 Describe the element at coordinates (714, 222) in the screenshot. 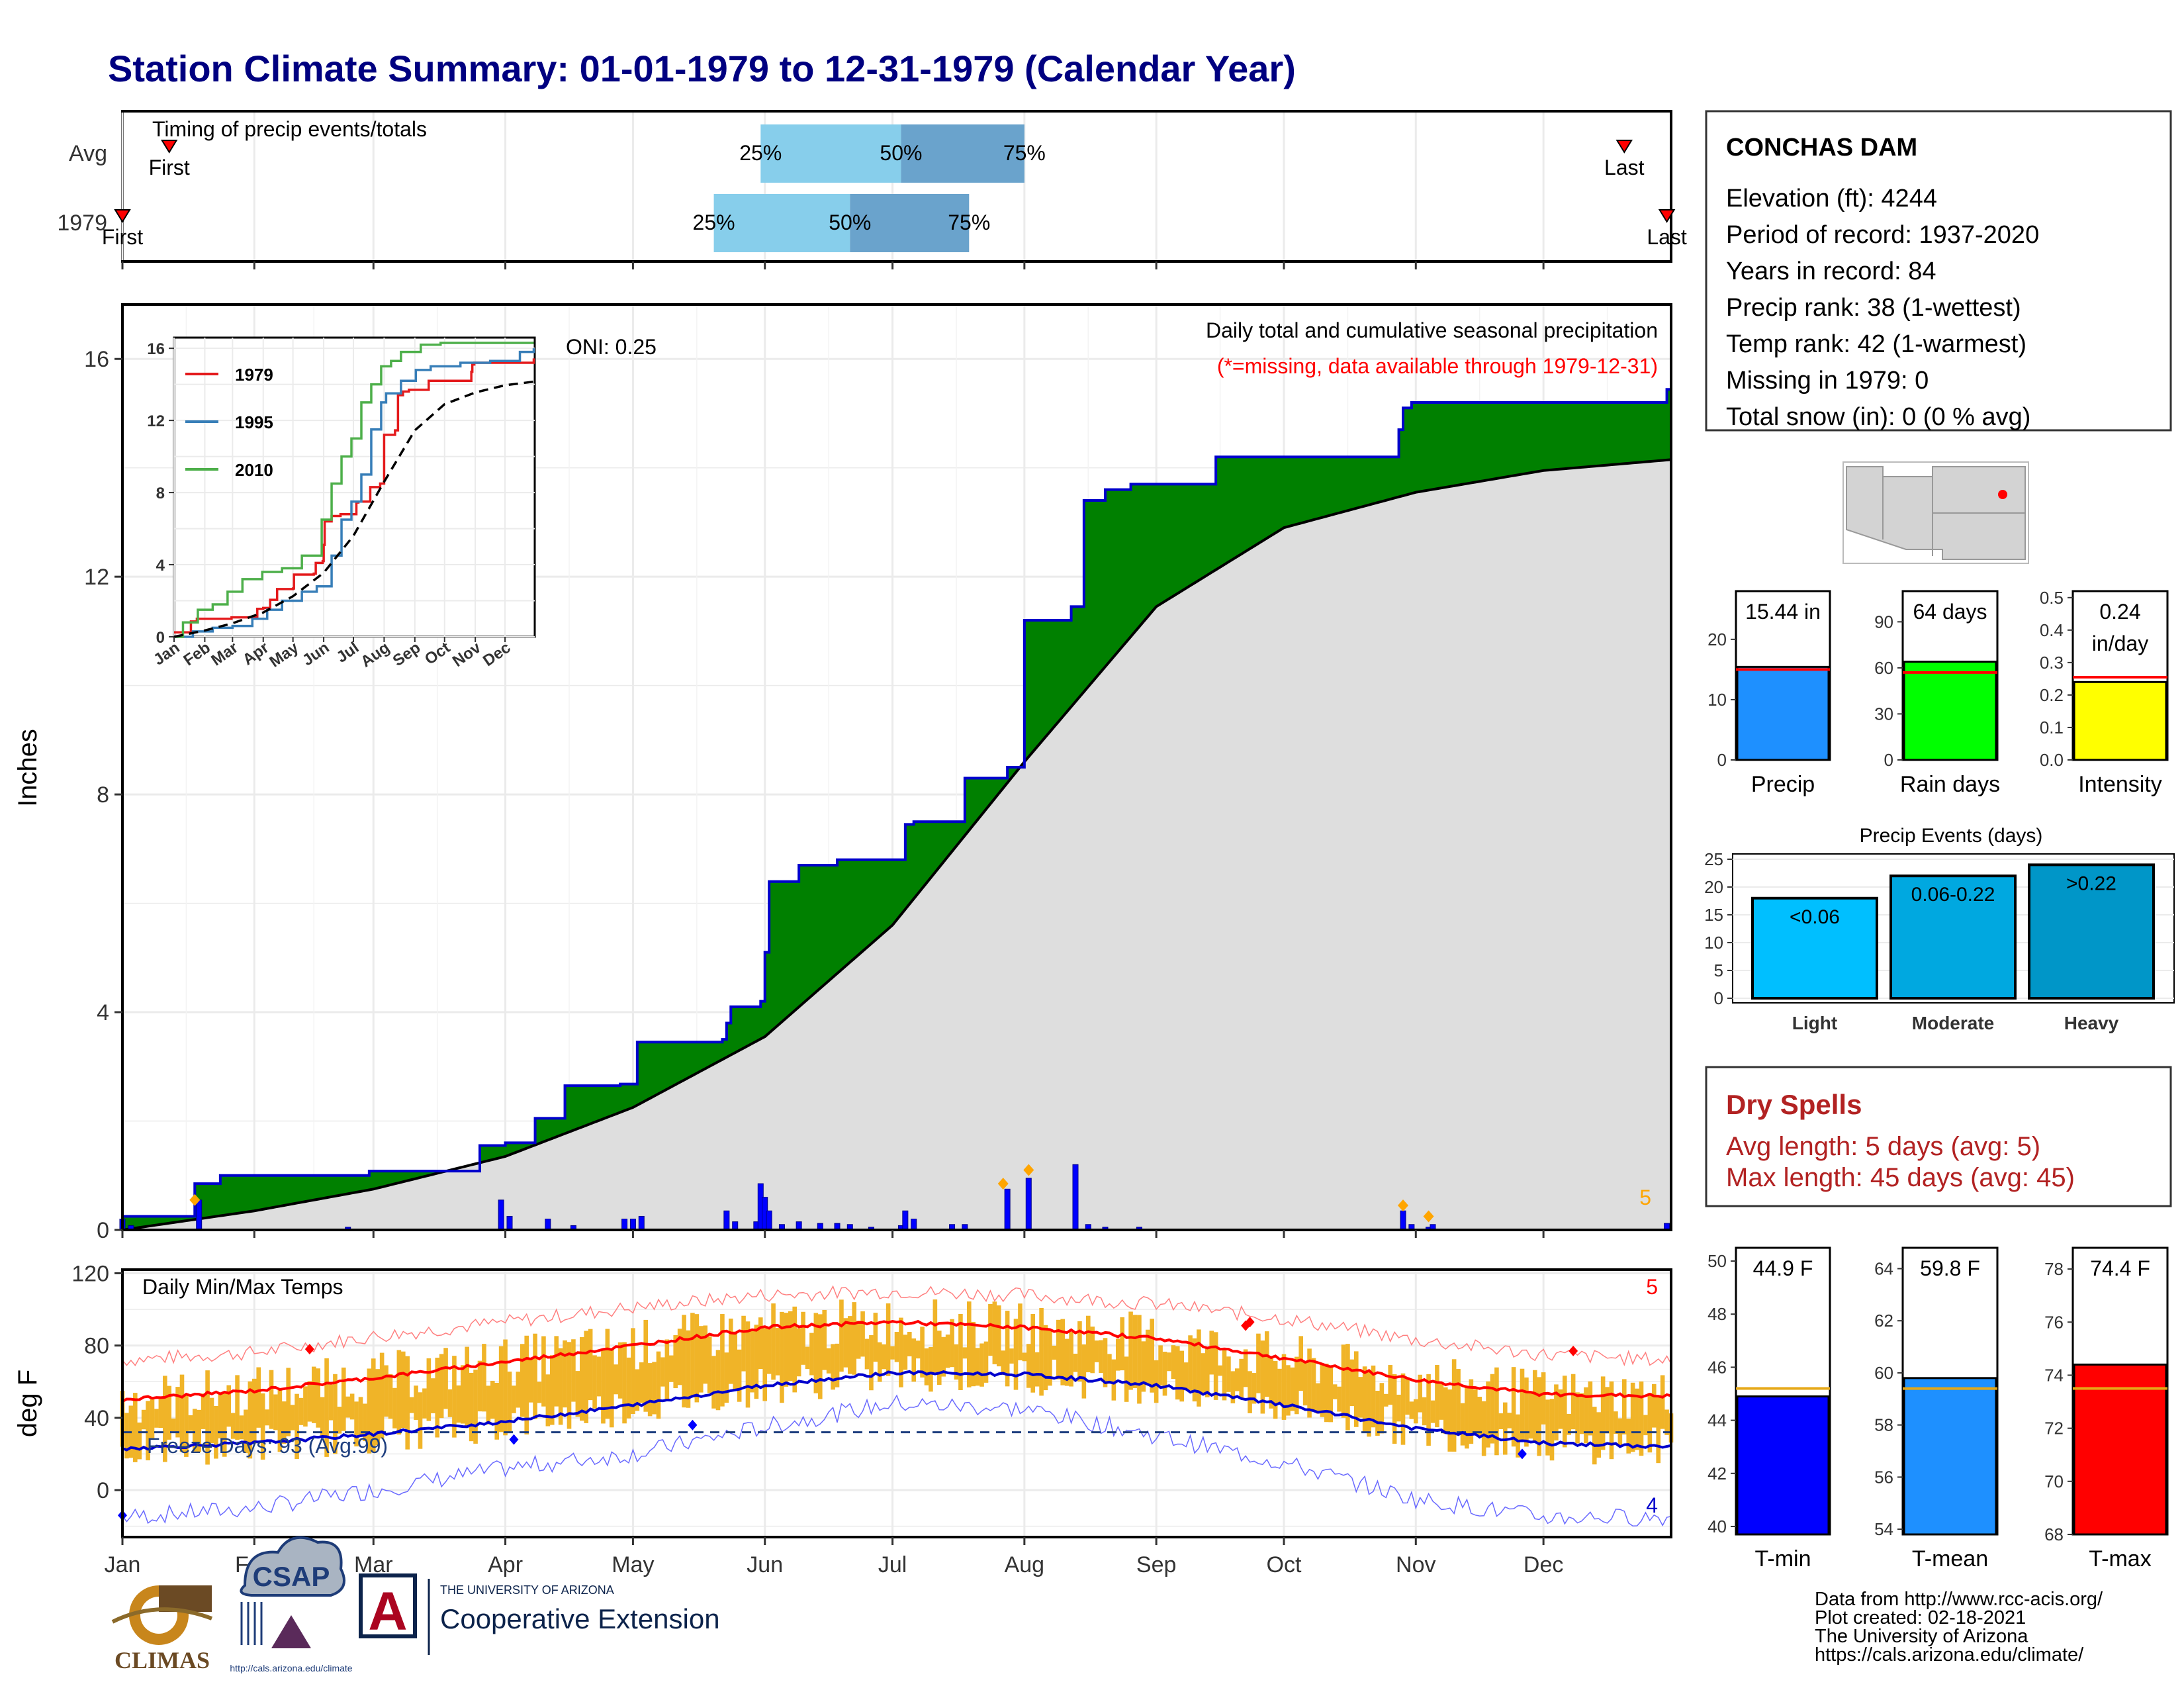

I see `timing-label-25: 25%` at that location.